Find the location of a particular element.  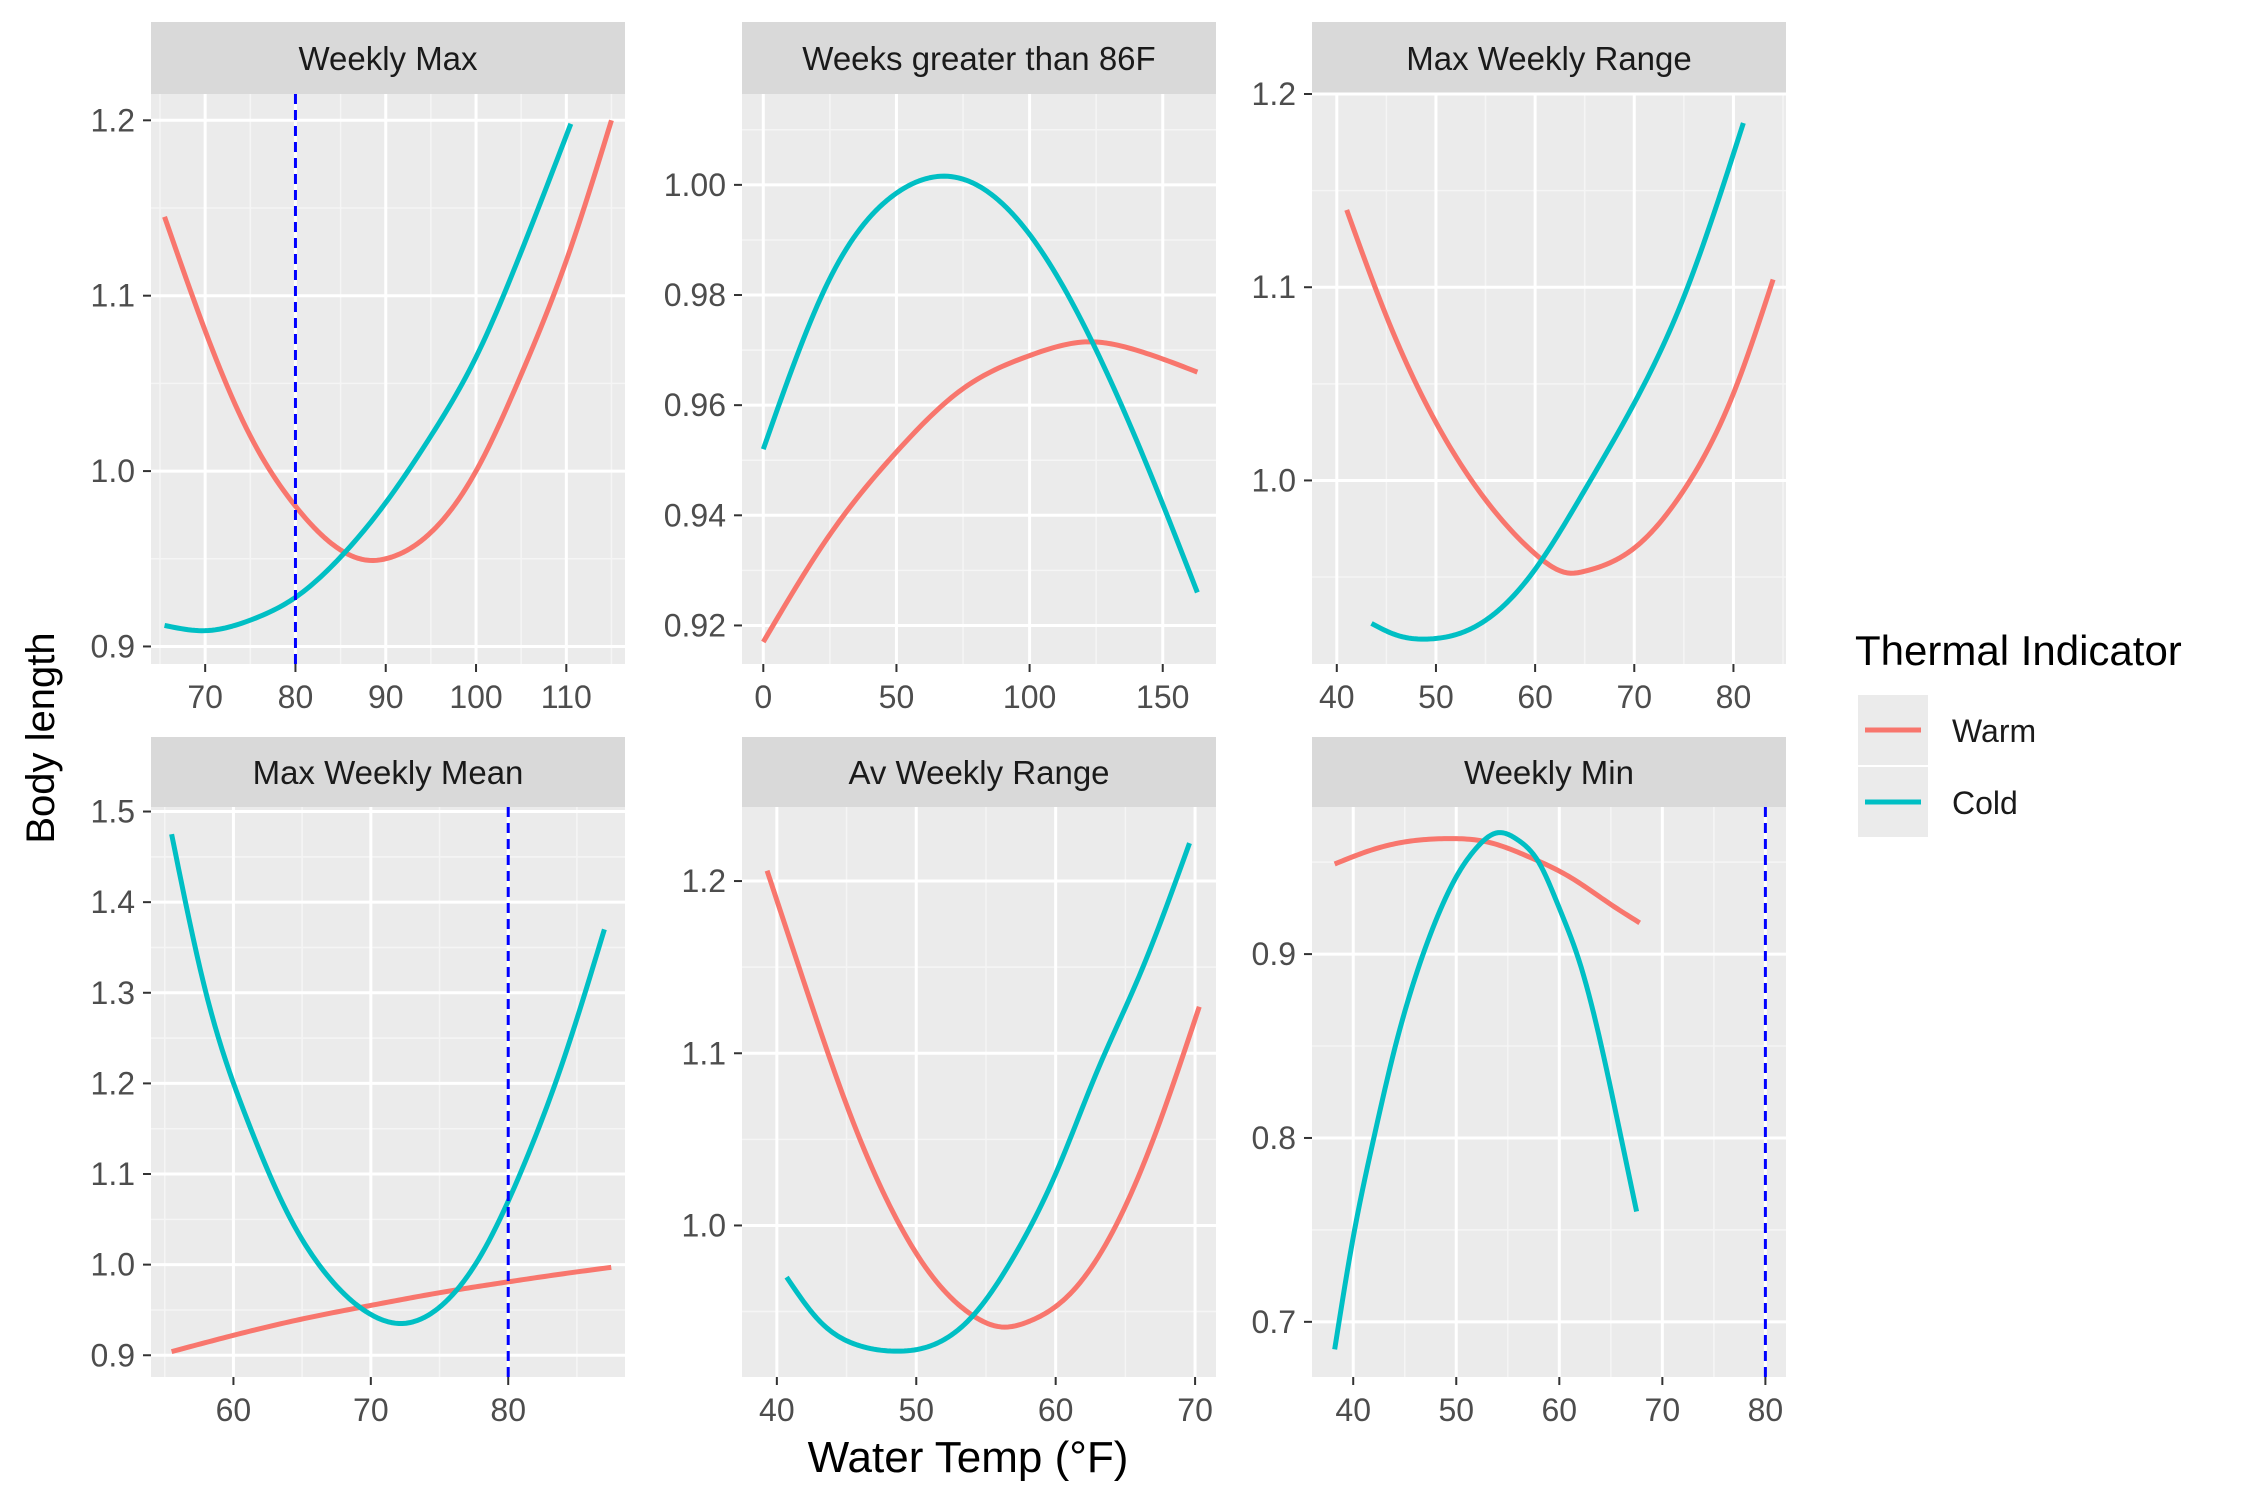

y-tick-label: 1.3 is located at coordinates (113, 993).